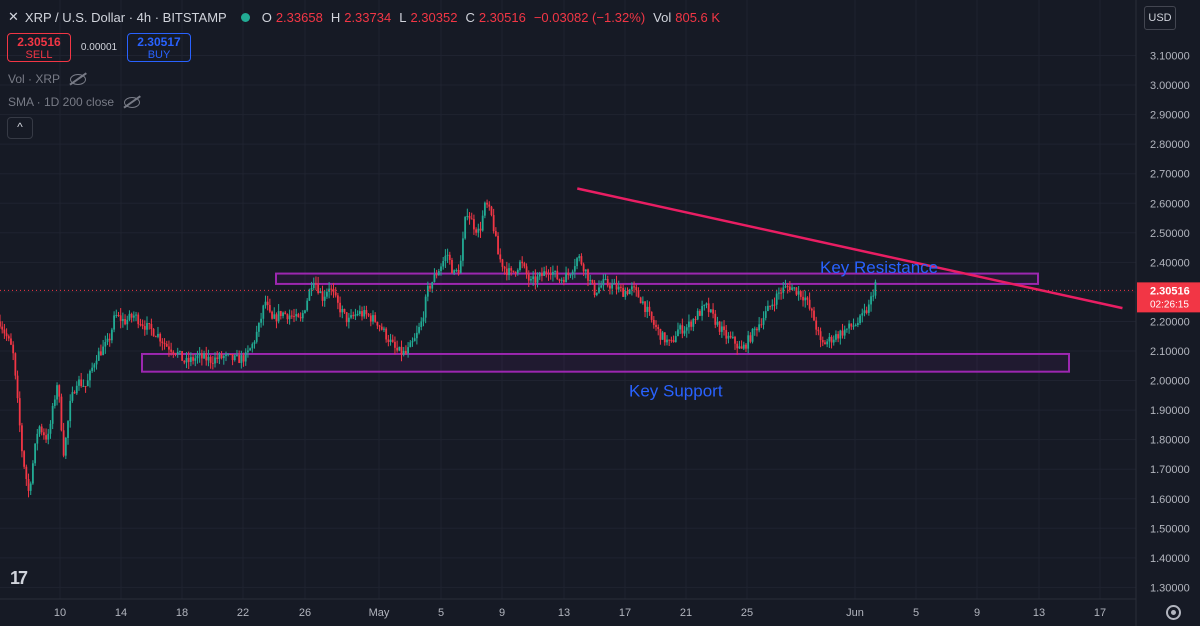 The width and height of the screenshot is (1200, 626). Describe the element at coordinates (74, 102) in the screenshot. I see `indicator-sma: SMA · 1D 200 close` at that location.